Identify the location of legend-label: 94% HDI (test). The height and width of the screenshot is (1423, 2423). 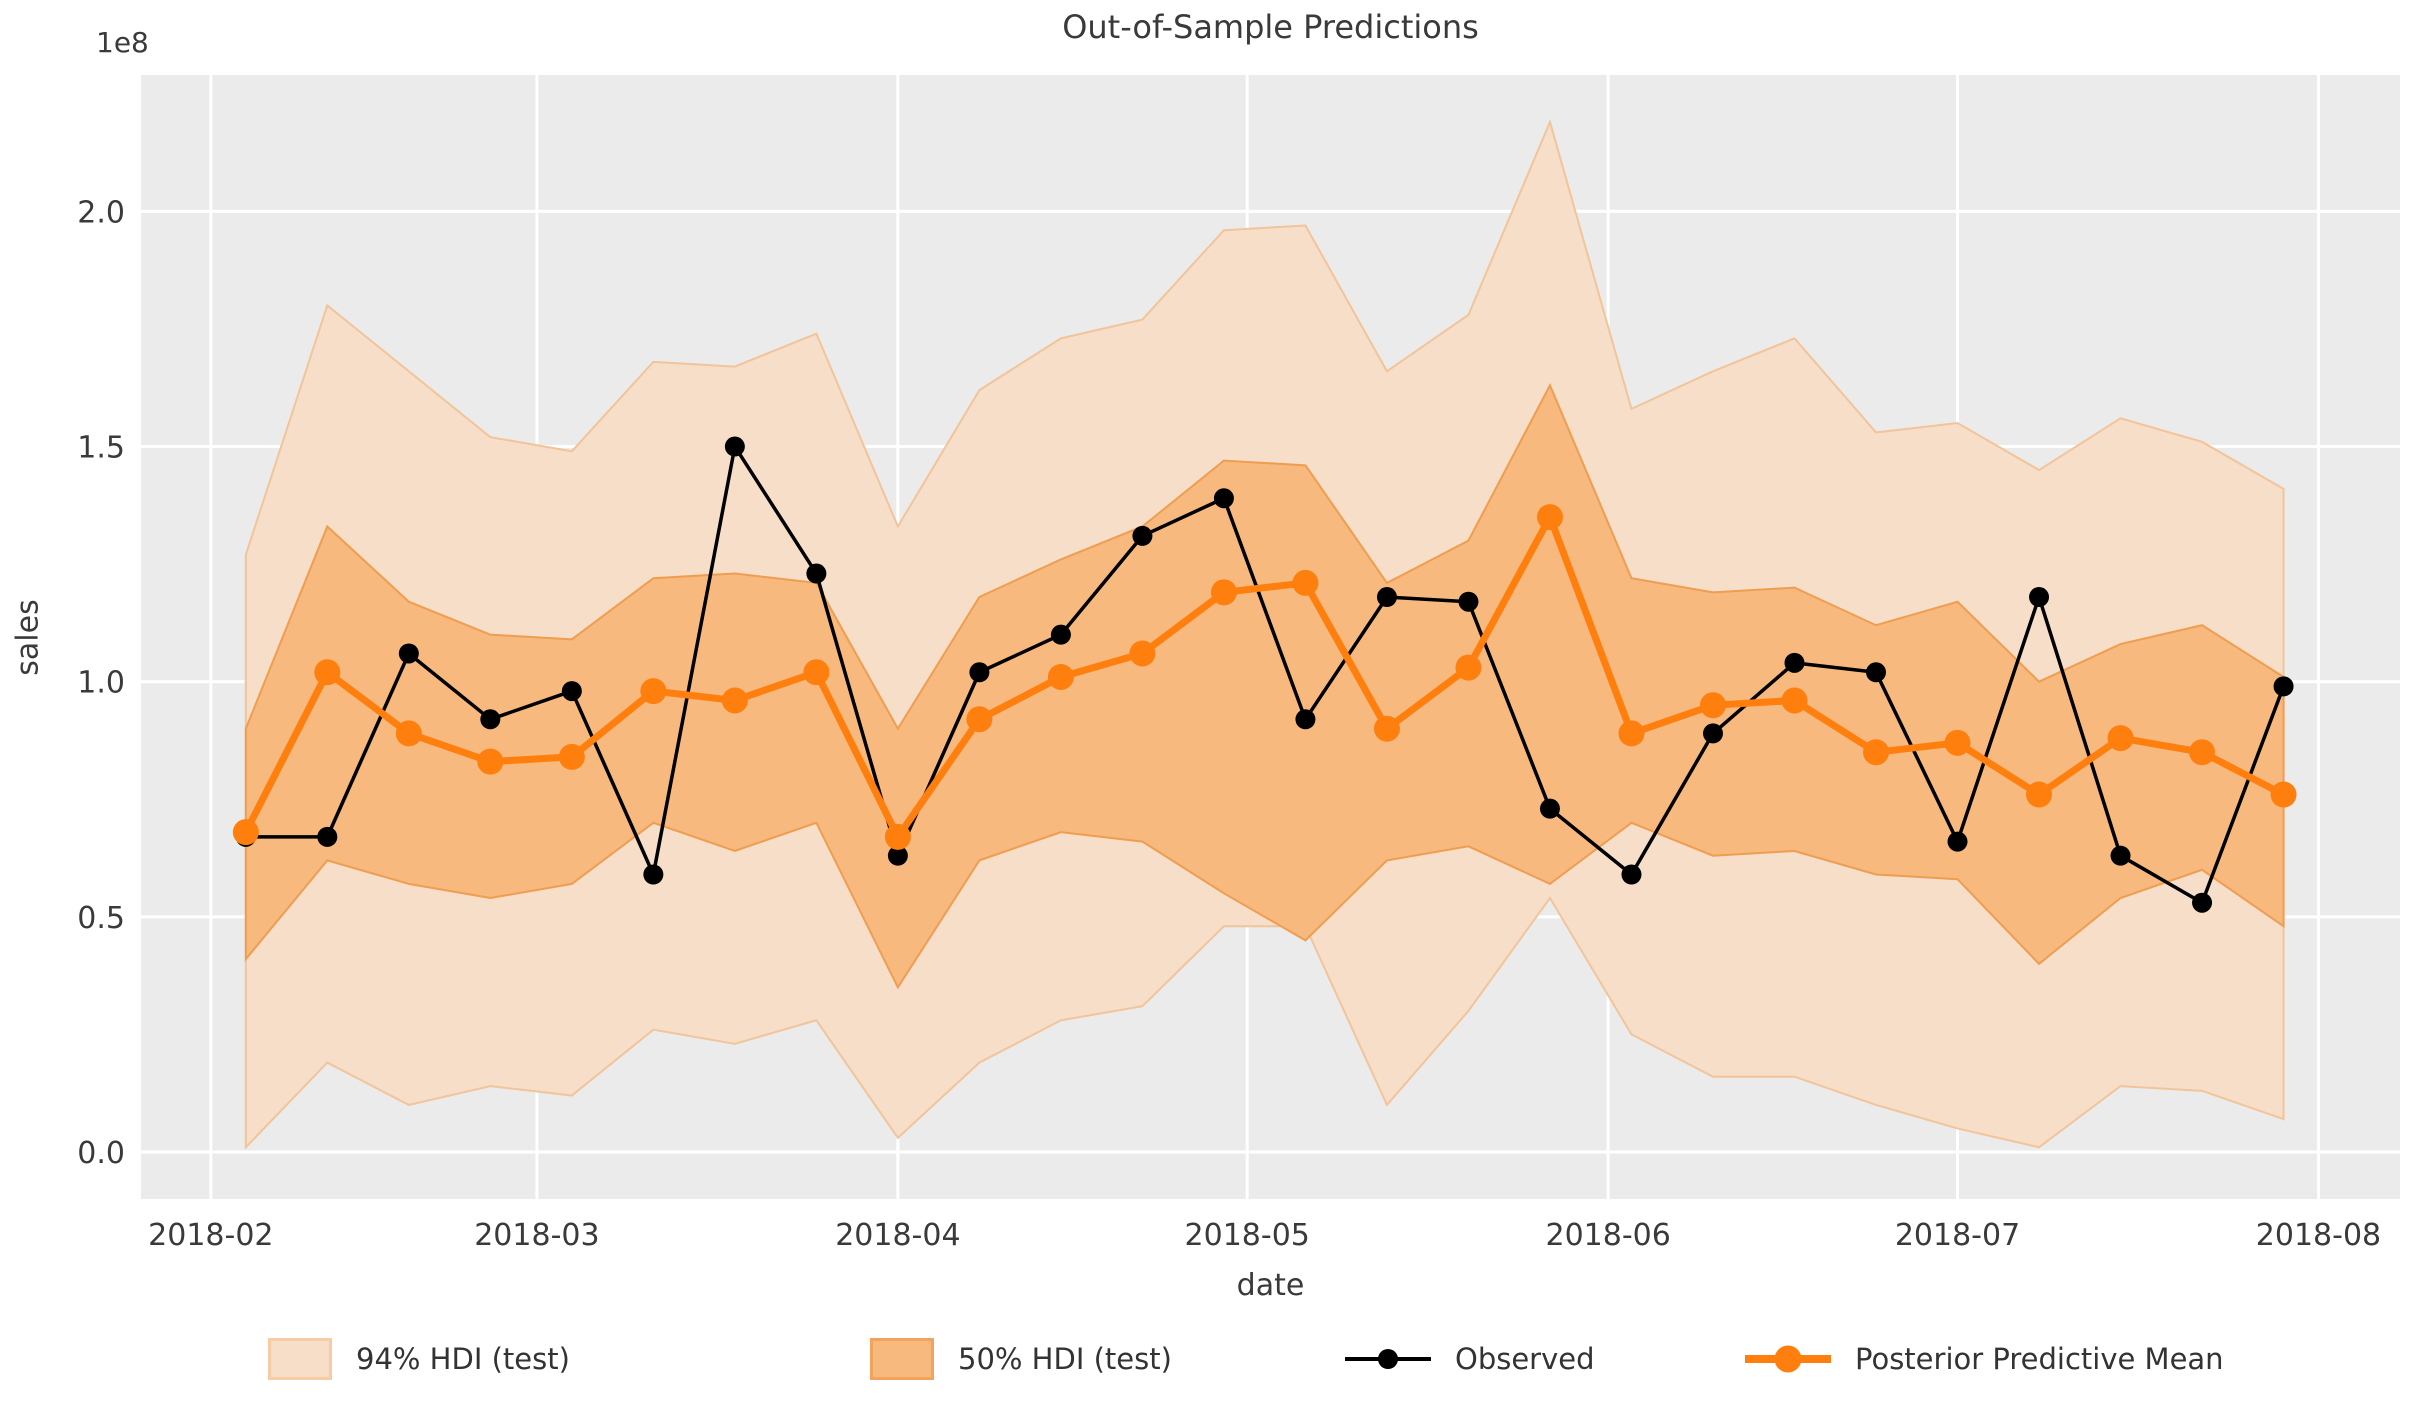
(463, 1359).